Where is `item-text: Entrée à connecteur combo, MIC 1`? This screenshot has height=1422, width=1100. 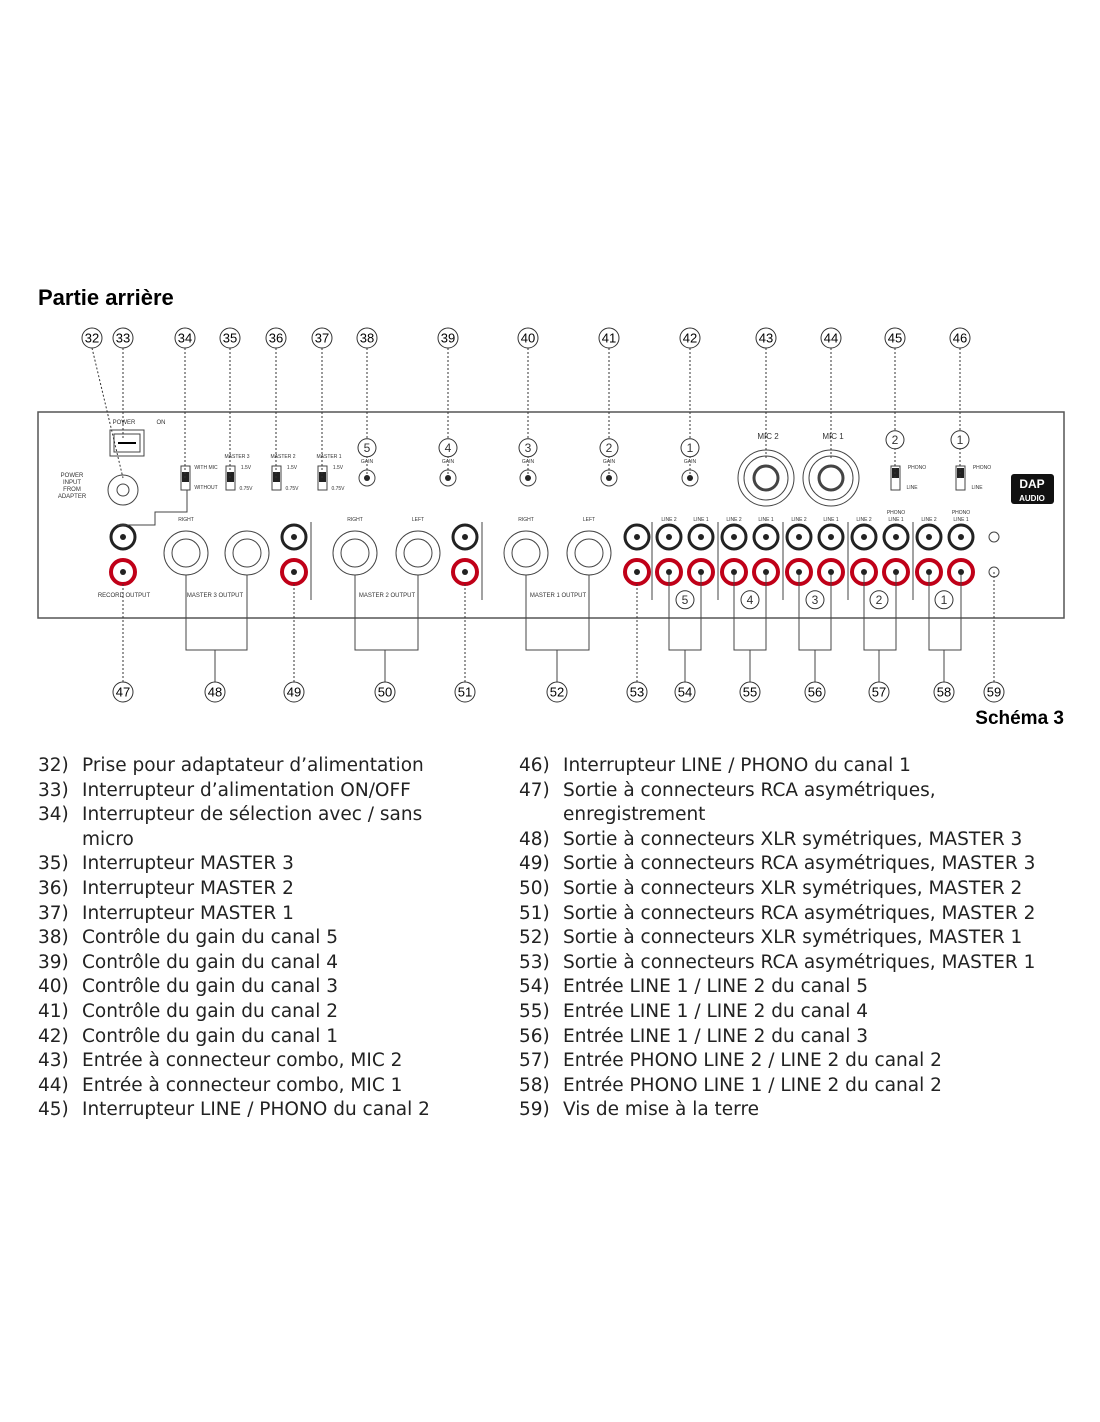
item-text: Entrée à connecteur combo, MIC 1 is located at coordinates (242, 1085).